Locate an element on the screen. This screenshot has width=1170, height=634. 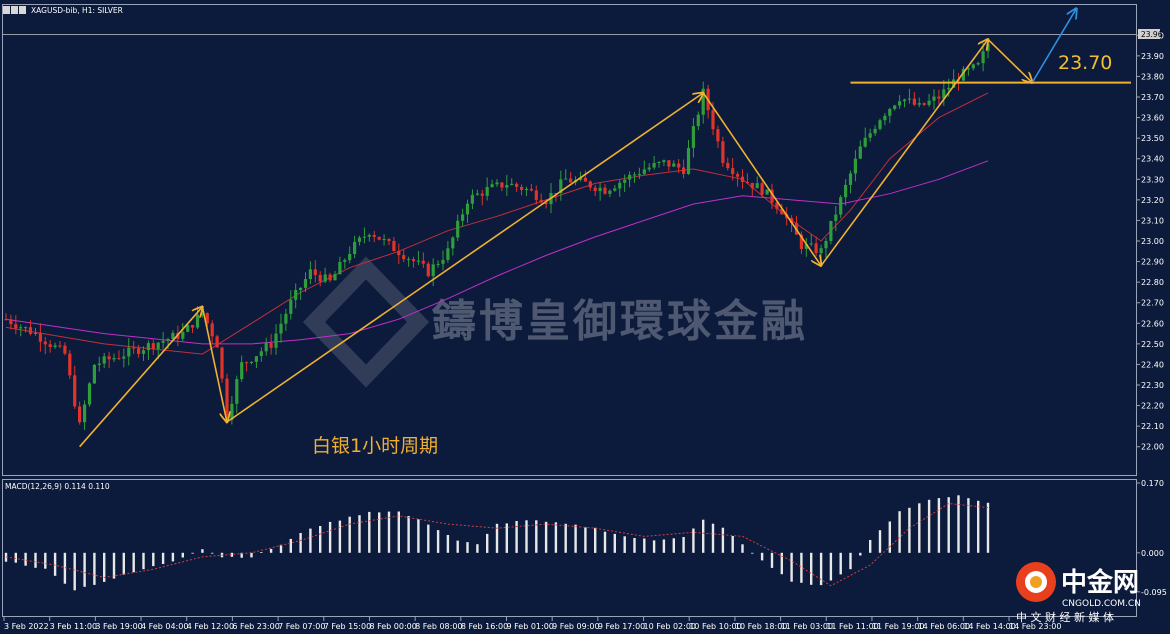
x-axis-tick-label: 6 Feb 23:00 is located at coordinates (255, 626).